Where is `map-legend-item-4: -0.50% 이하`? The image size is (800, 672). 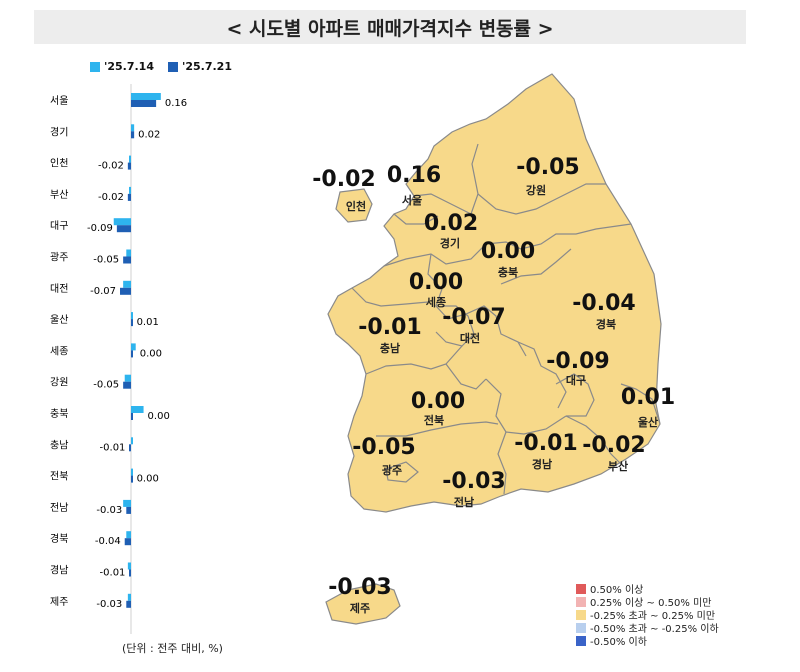 map-legend-item-4: -0.50% 이하 is located at coordinates (647, 641).